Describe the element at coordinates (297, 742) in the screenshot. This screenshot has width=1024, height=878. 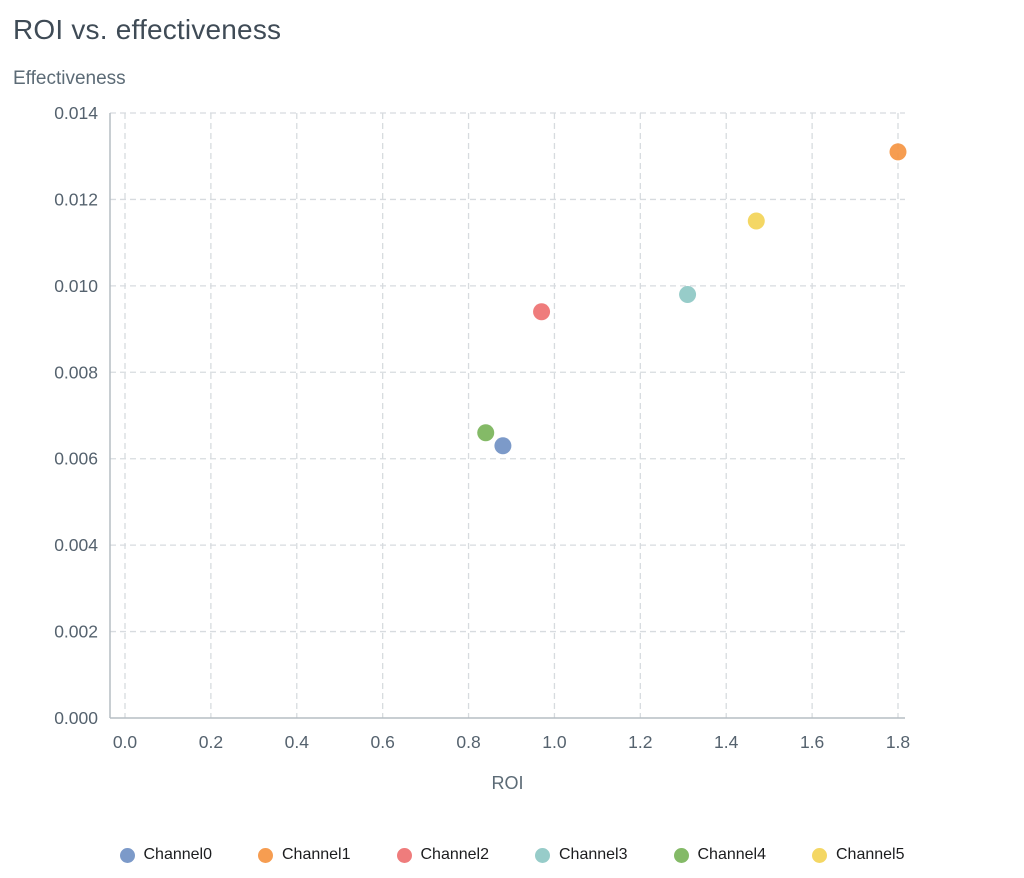
I see `x-tick-label: 0.4` at that location.